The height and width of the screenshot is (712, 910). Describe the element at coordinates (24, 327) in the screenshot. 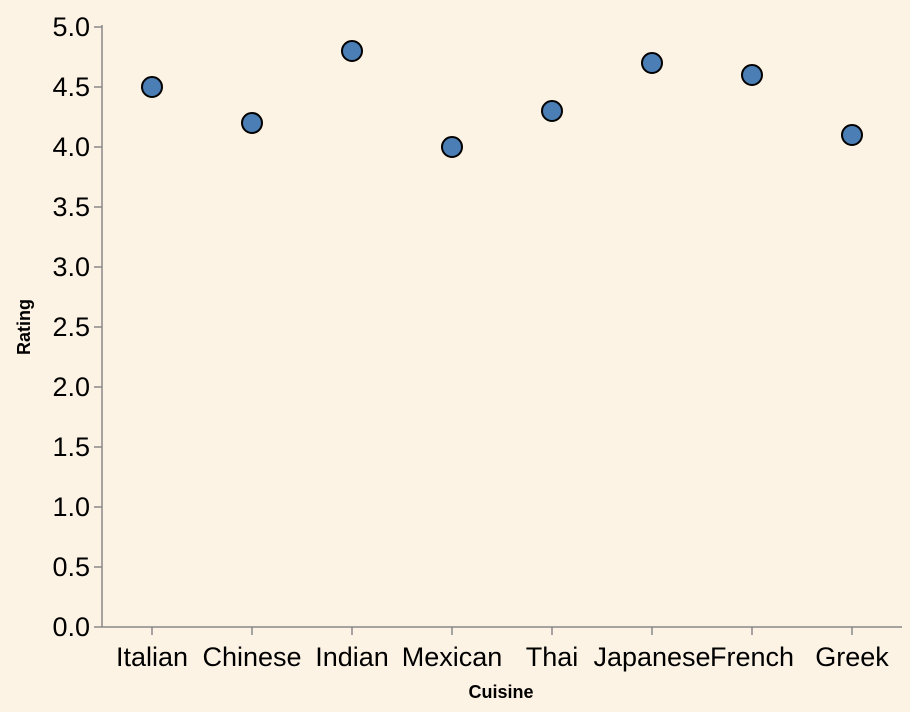

I see `y-axis-title: Rating` at that location.